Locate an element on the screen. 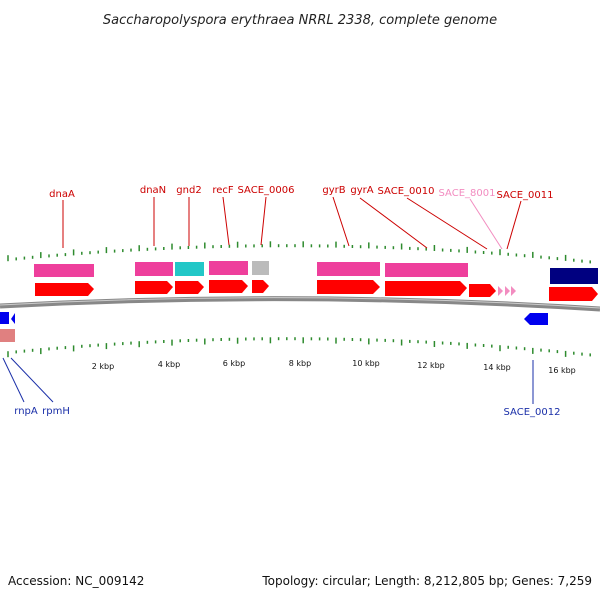 The image size is (600, 600). gene-label-sace-0010: SACE_0010 is located at coordinates (406, 191).